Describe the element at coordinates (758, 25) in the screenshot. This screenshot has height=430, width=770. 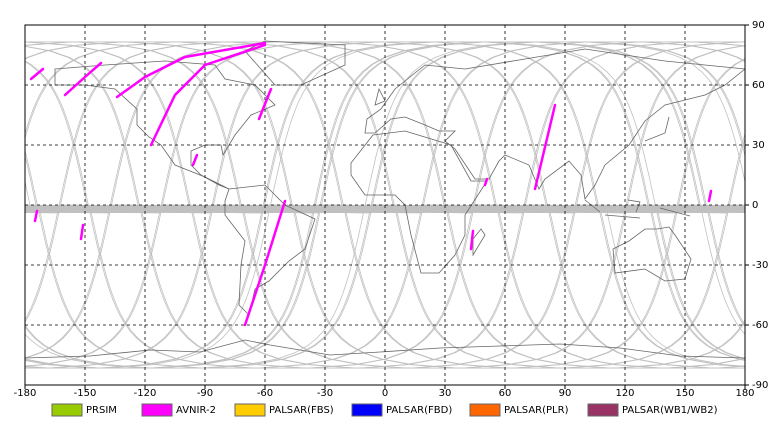
I see `y-tick-label: 90` at that location.